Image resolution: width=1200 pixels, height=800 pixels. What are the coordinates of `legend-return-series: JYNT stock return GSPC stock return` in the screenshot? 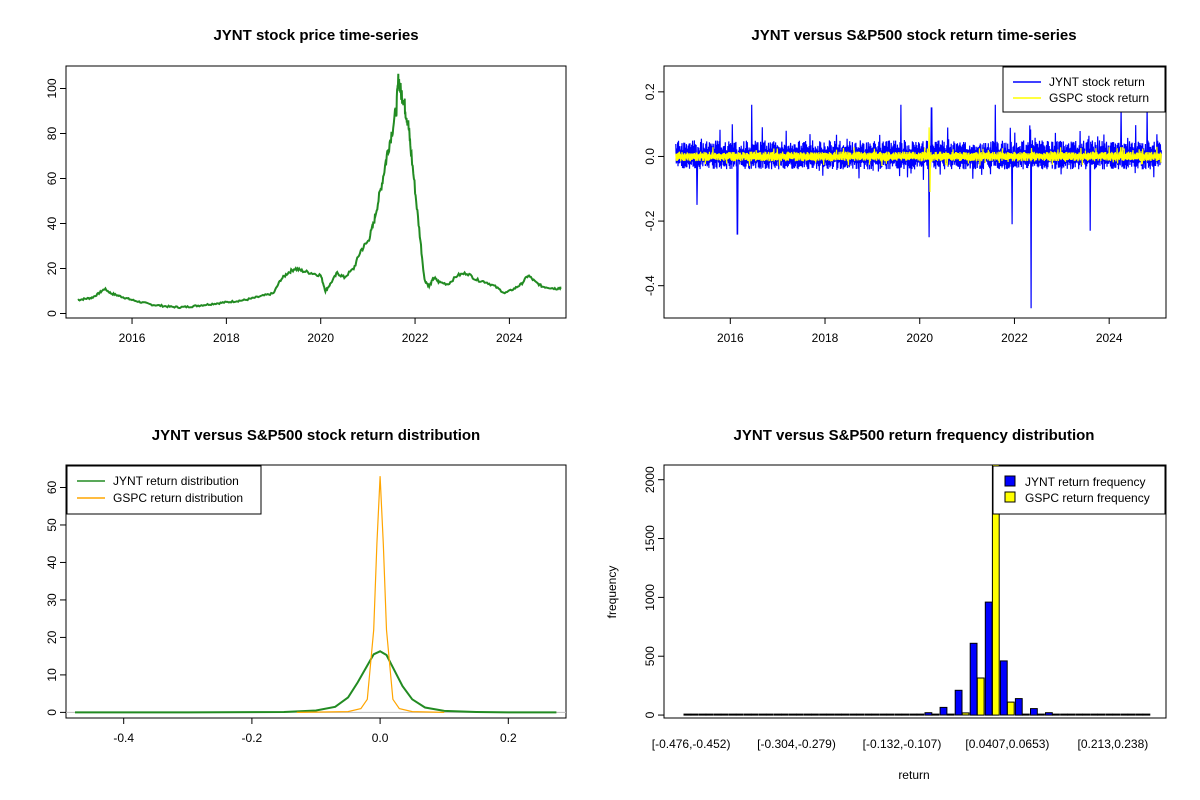 It's located at (1084, 89).